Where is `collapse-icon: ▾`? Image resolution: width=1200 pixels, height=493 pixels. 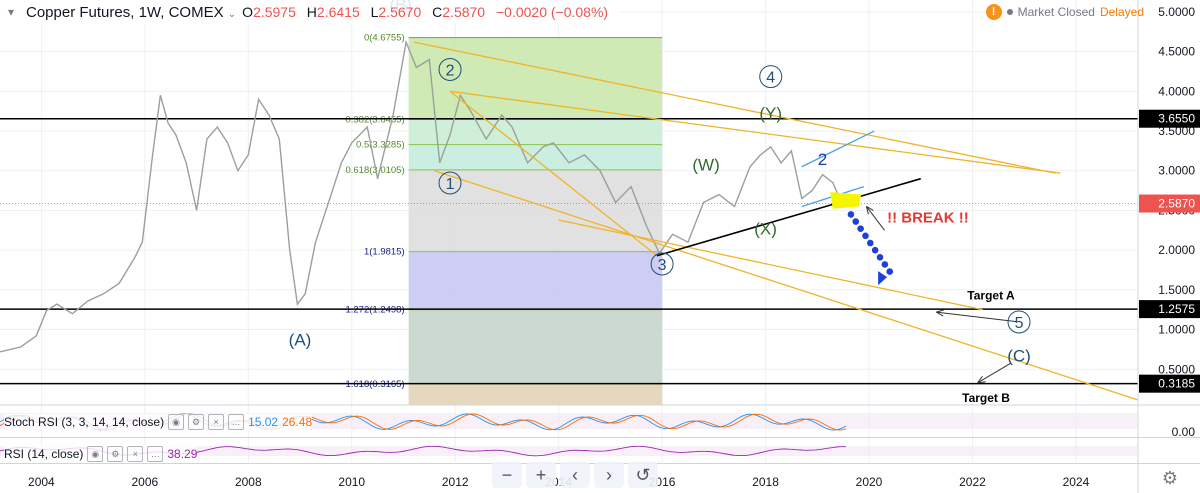 collapse-icon: ▾ is located at coordinates (11, 12).